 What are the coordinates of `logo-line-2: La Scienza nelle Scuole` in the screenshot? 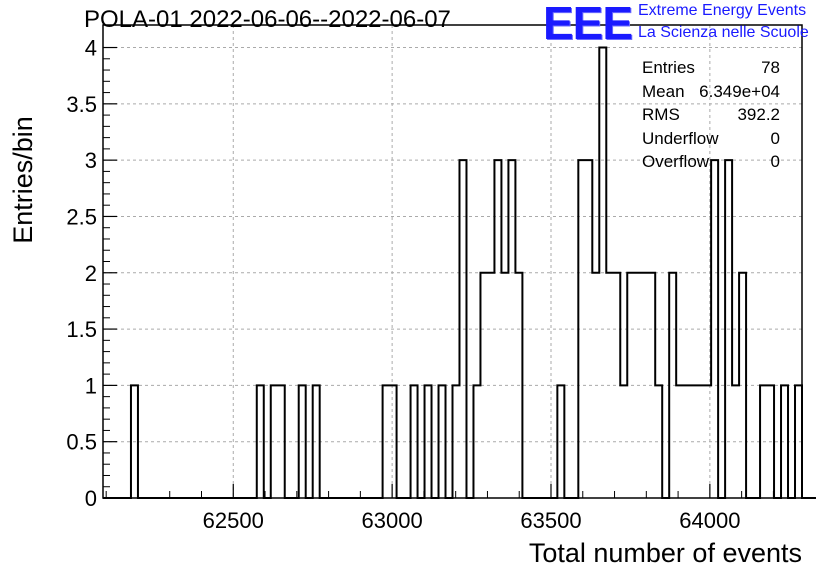 It's located at (723, 32).